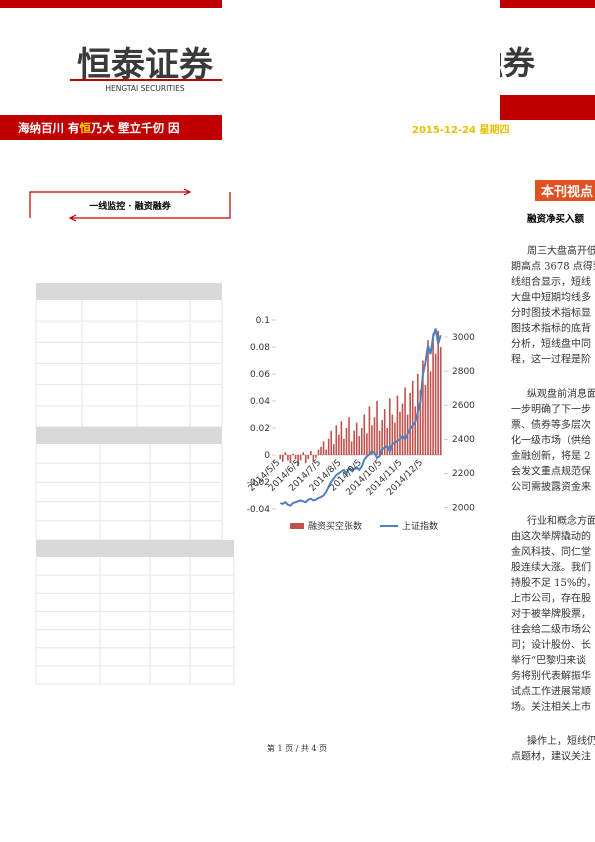 This screenshot has height=842, width=595. What do you see at coordinates (258, 483) in the screenshot?
I see `y-tick-label: -0.02` at bounding box center [258, 483].